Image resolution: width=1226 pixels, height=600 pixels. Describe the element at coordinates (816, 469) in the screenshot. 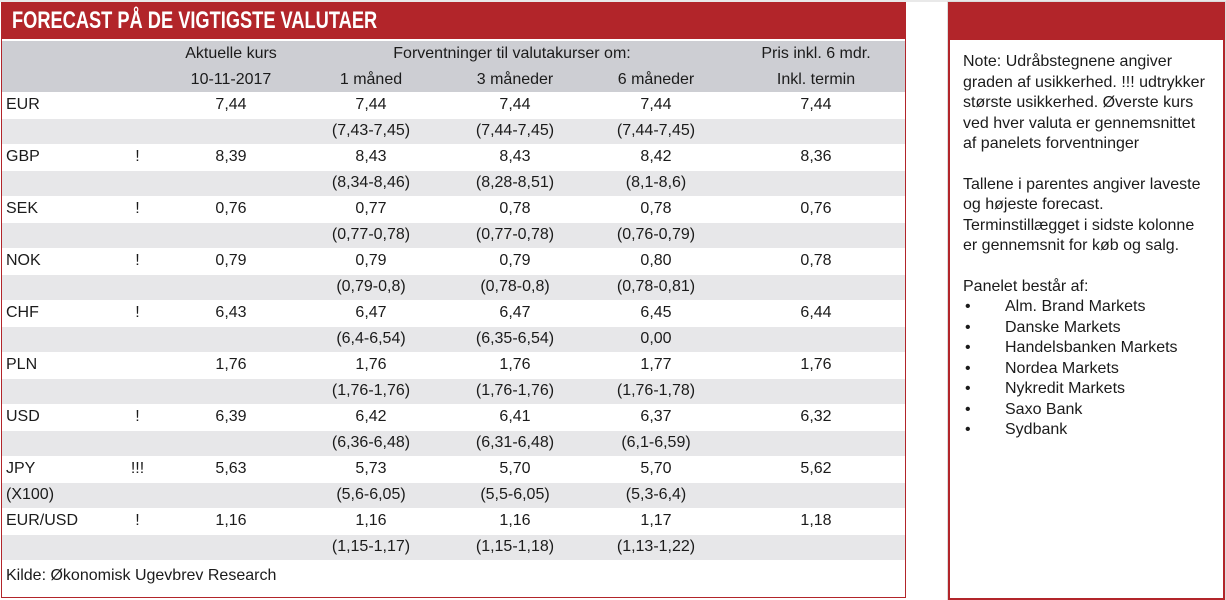

I see `price-incl-termin: 5,62` at that location.